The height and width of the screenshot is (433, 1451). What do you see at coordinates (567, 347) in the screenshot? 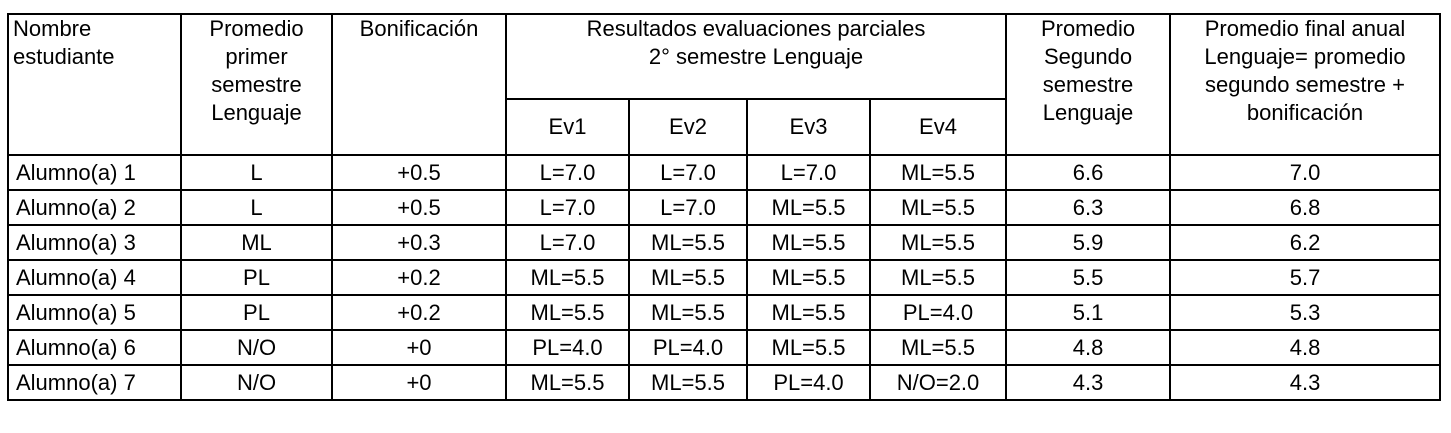
I see `ev1-cell: PL=4.0` at bounding box center [567, 347].